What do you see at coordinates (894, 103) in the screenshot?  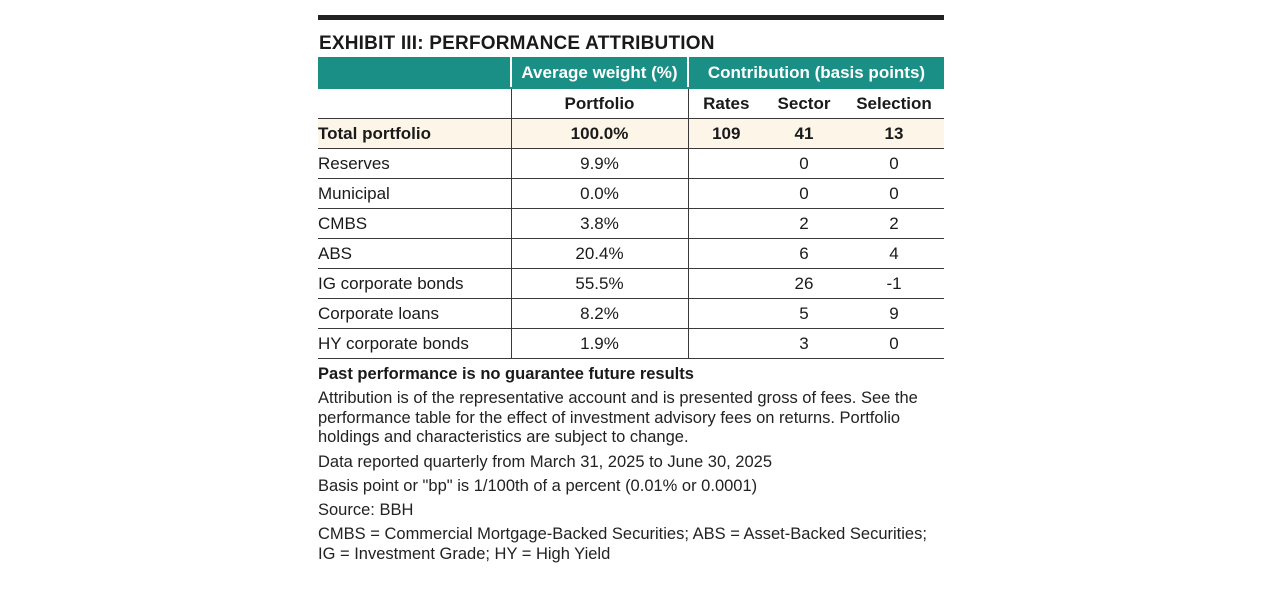 I see `header-selection: Selection` at bounding box center [894, 103].